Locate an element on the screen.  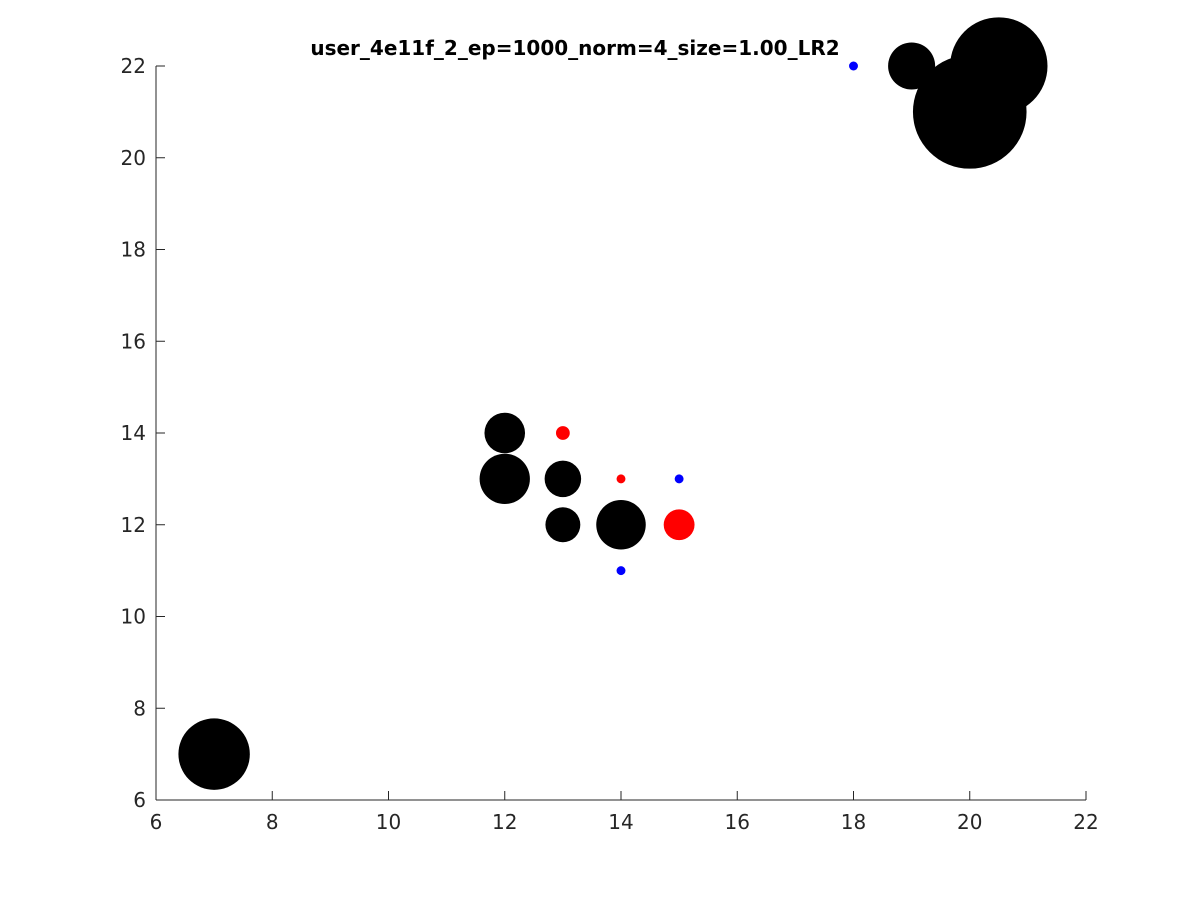
y-tick-label: 8 is located at coordinates (139, 708).